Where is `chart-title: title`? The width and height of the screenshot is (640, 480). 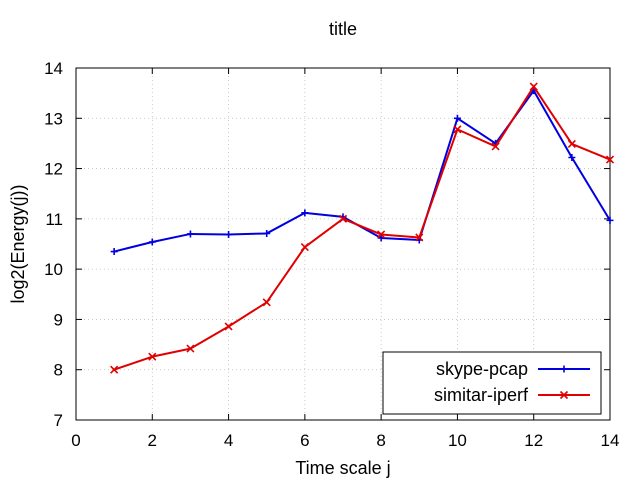
chart-title: title is located at coordinates (343, 29).